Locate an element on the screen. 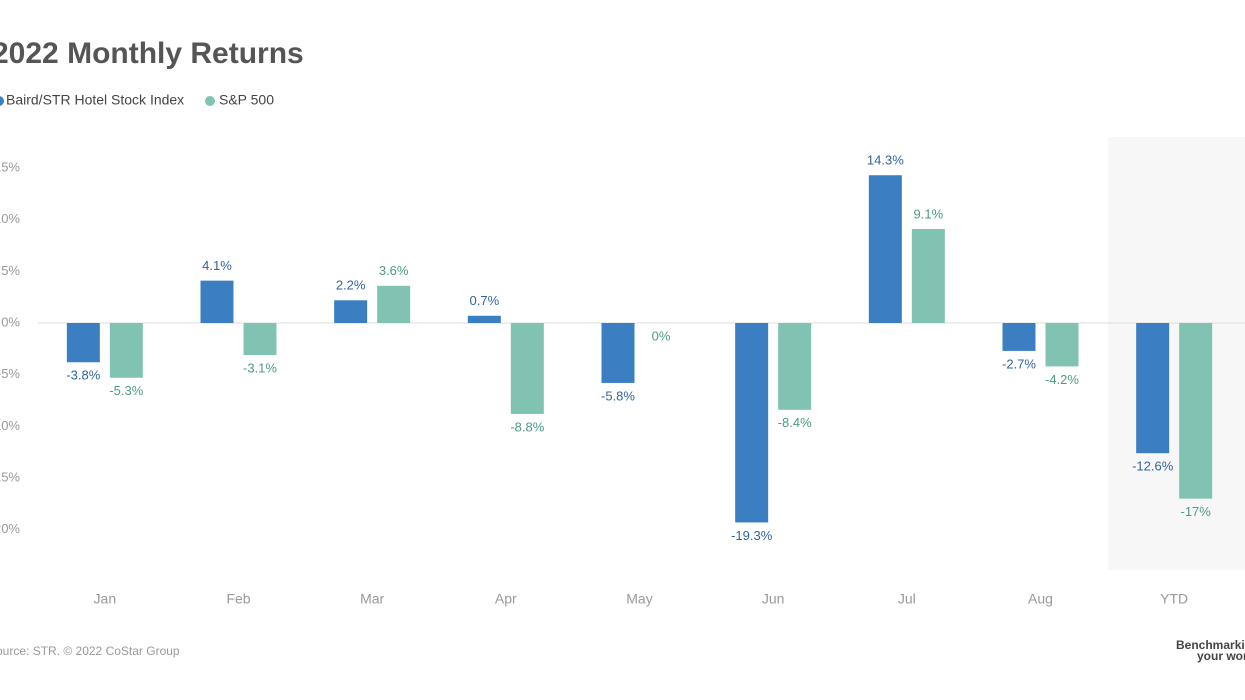 Image resolution: width=1245 pixels, height=700 pixels. y-tick-label: -20% is located at coordinates (10, 528).